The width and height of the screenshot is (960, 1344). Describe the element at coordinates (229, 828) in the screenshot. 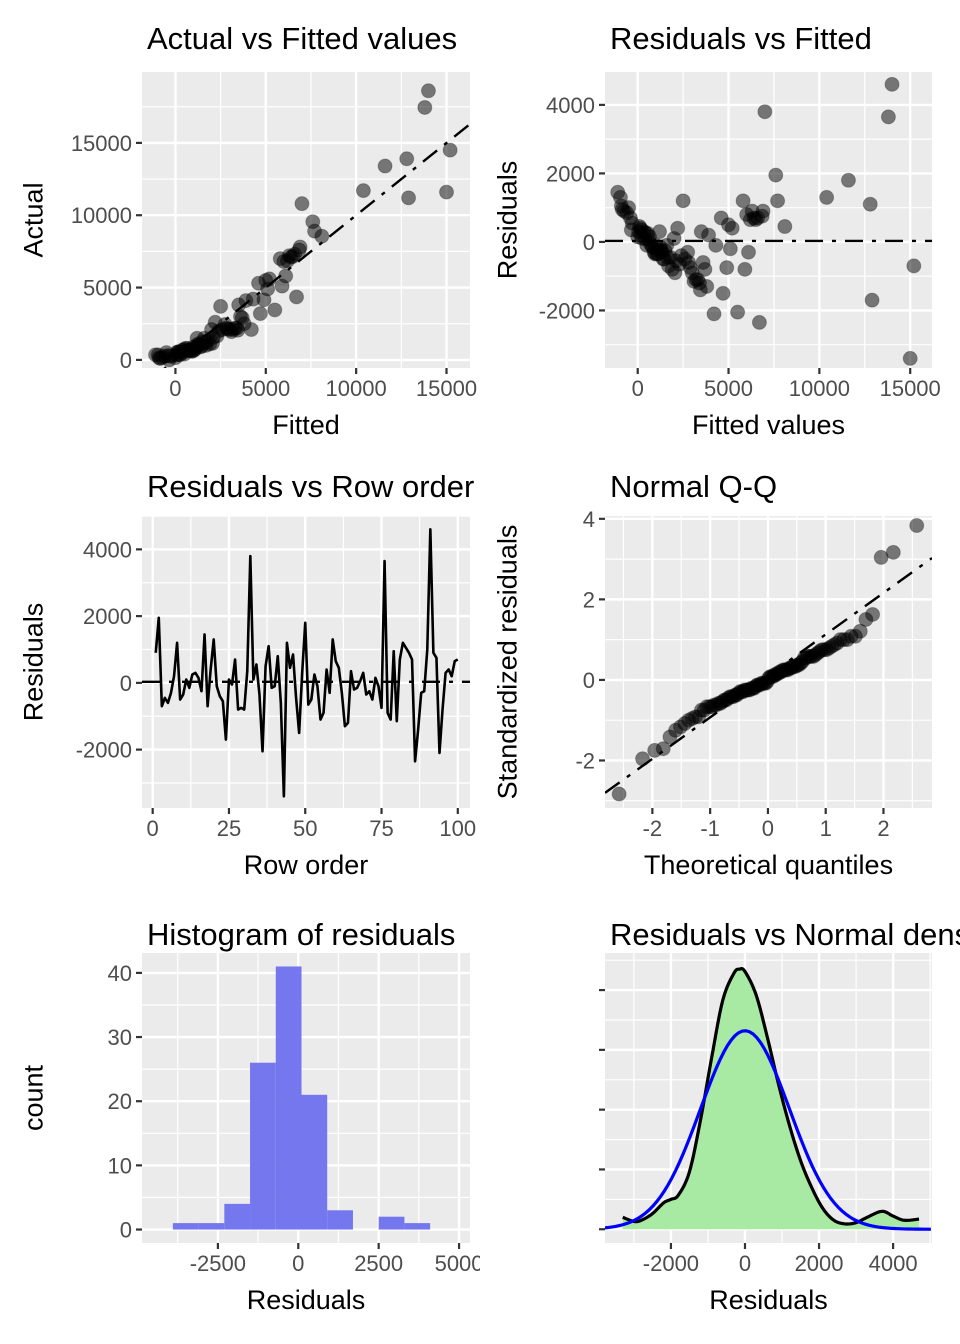

I see `svg-text: 25` at that location.